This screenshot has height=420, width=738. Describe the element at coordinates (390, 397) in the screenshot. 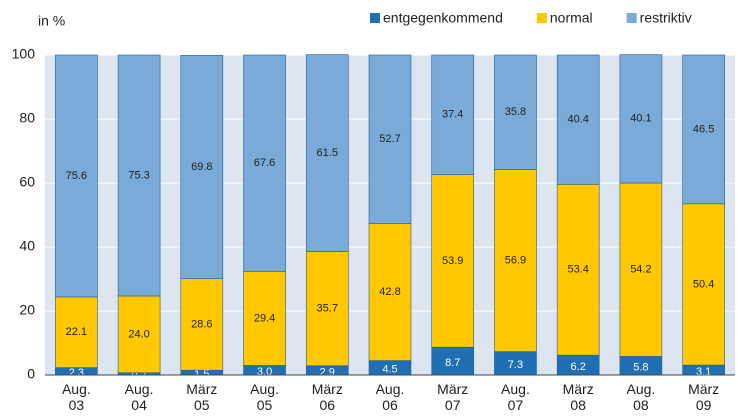

I see `x-tick-label: Aug. 06` at that location.